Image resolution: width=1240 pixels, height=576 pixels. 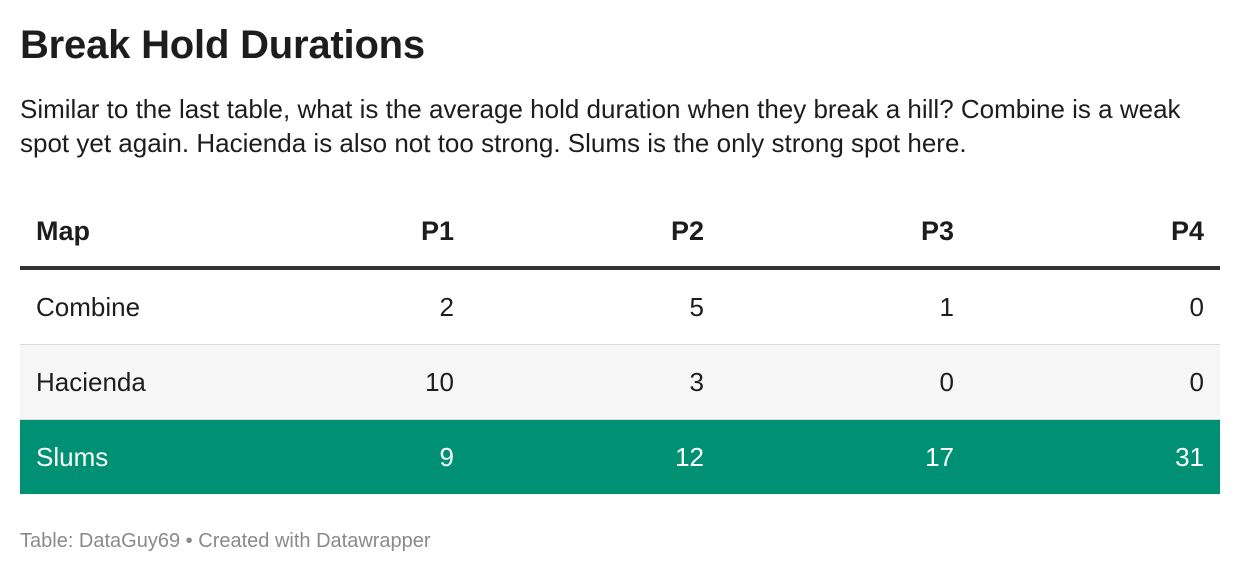 I want to click on cell-p1: 10, so click(x=345, y=382).